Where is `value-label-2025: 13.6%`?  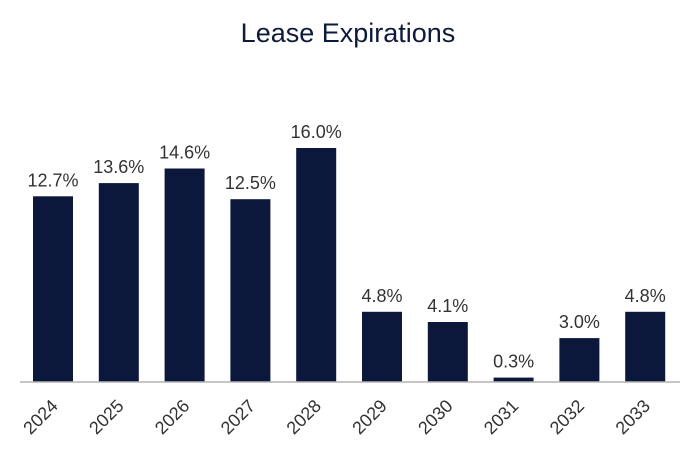
value-label-2025: 13.6% is located at coordinates (118, 167).